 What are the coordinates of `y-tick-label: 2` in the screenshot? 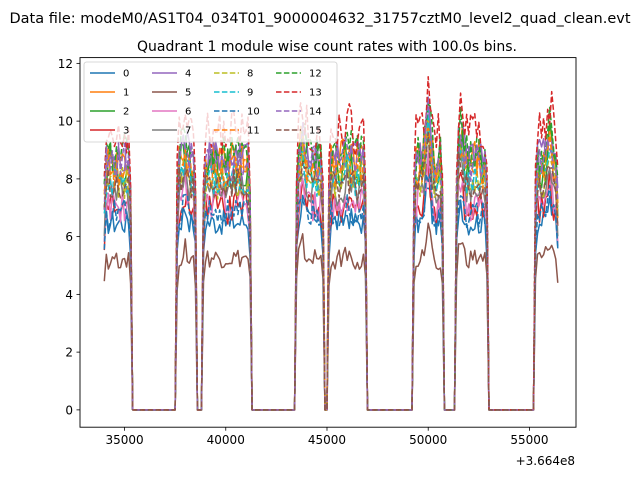 It's located at (69, 353).